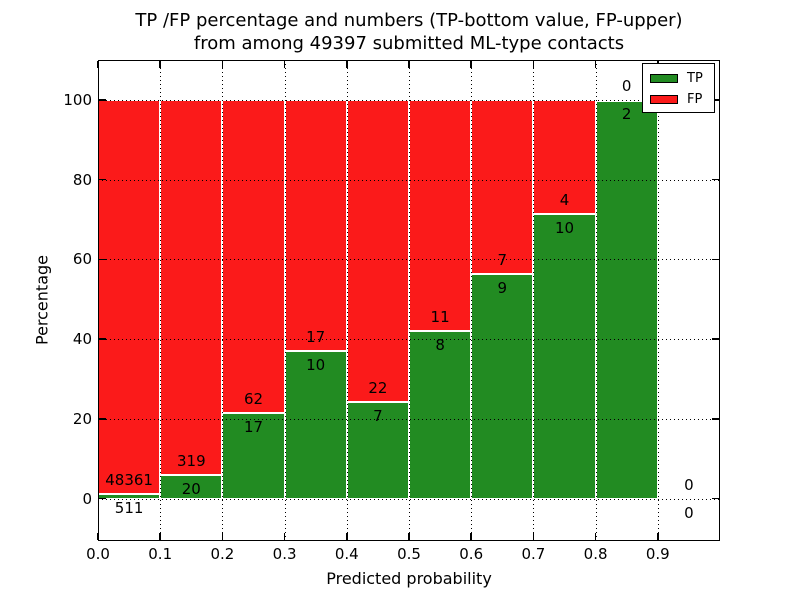 This screenshot has height=600, width=800. Describe the element at coordinates (664, 78) in the screenshot. I see `legend-swatch-tp-icon` at that location.